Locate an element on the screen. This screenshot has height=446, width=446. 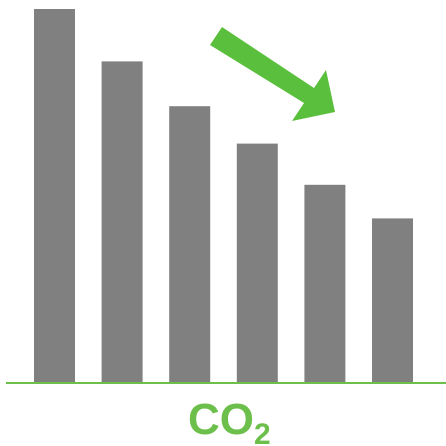
x-axis-label: CO2 is located at coordinates (229, 420).